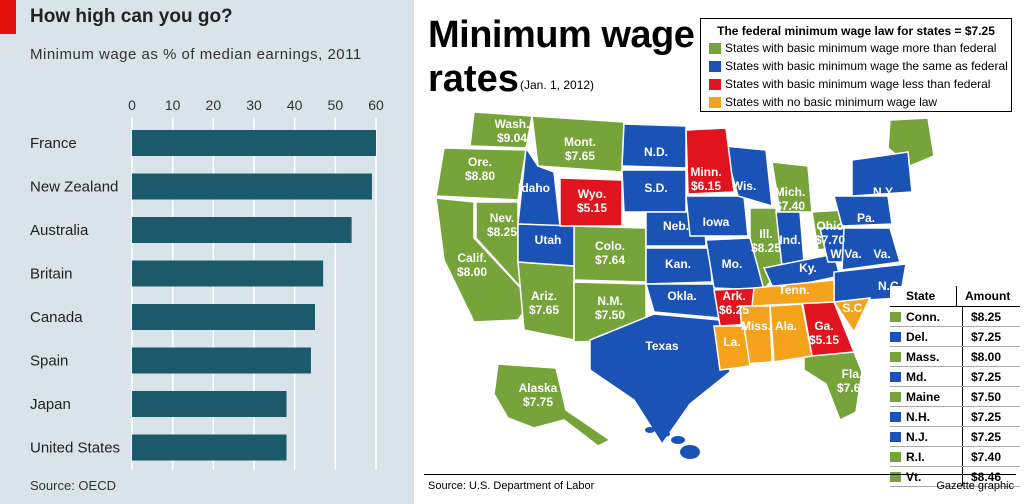 The height and width of the screenshot is (504, 1024). Describe the element at coordinates (793, 290) in the screenshot. I see `map-label-name: Tenn.` at that location.